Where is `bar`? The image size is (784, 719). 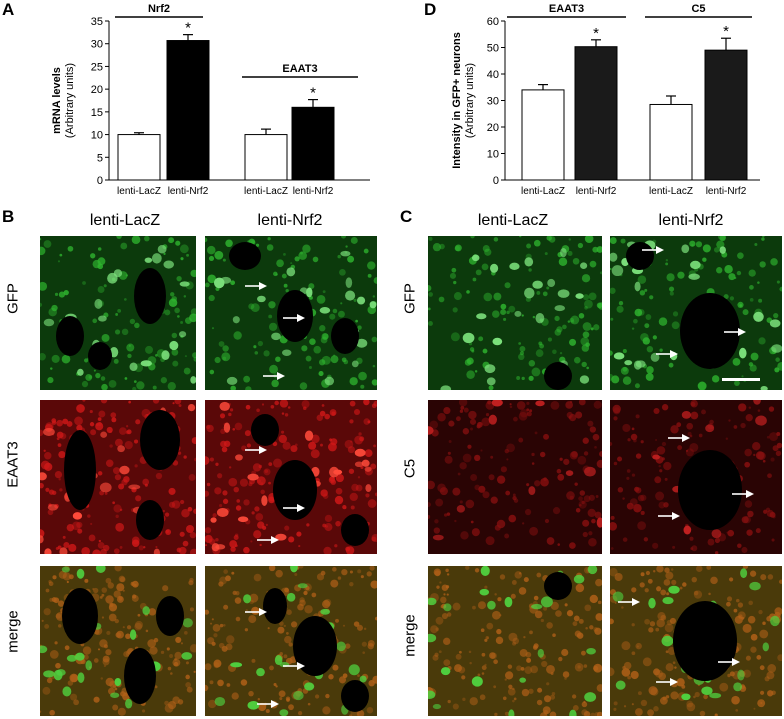
bar is located at coordinates (543, 135).